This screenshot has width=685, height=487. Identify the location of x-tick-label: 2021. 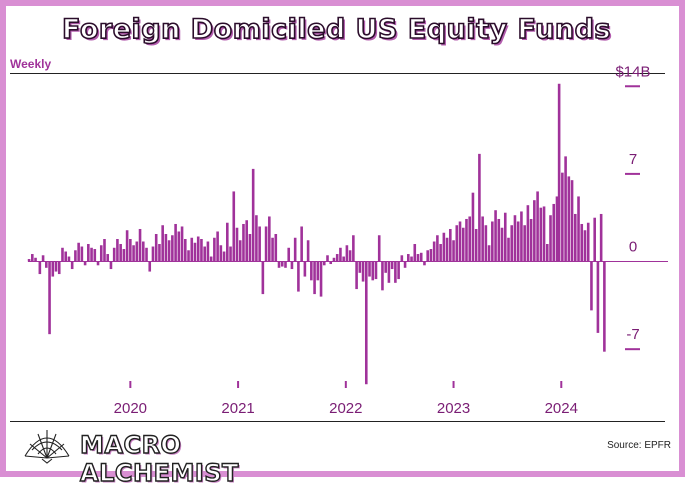
(237, 408).